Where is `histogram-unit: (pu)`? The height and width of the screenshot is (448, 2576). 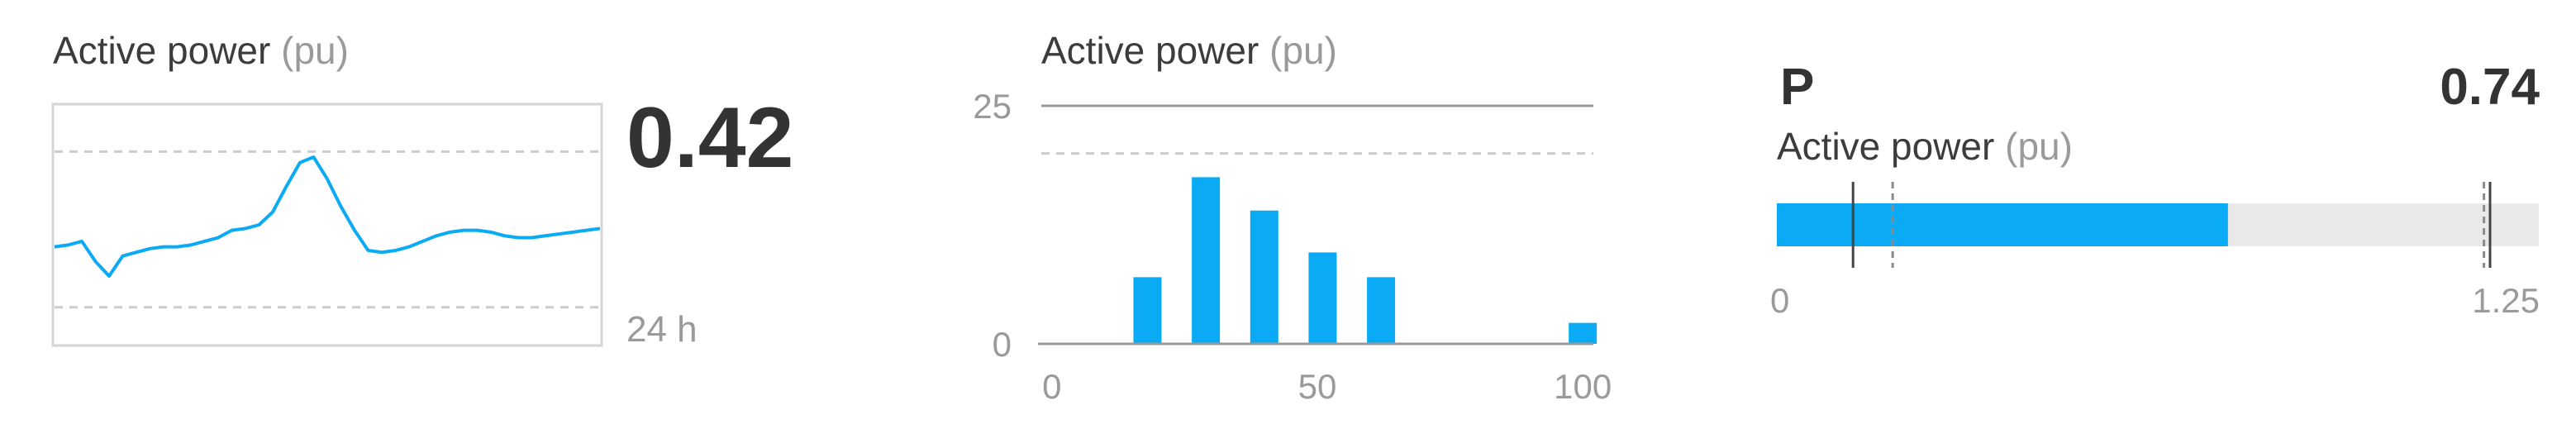
histogram-unit: (pu) is located at coordinates (1303, 51).